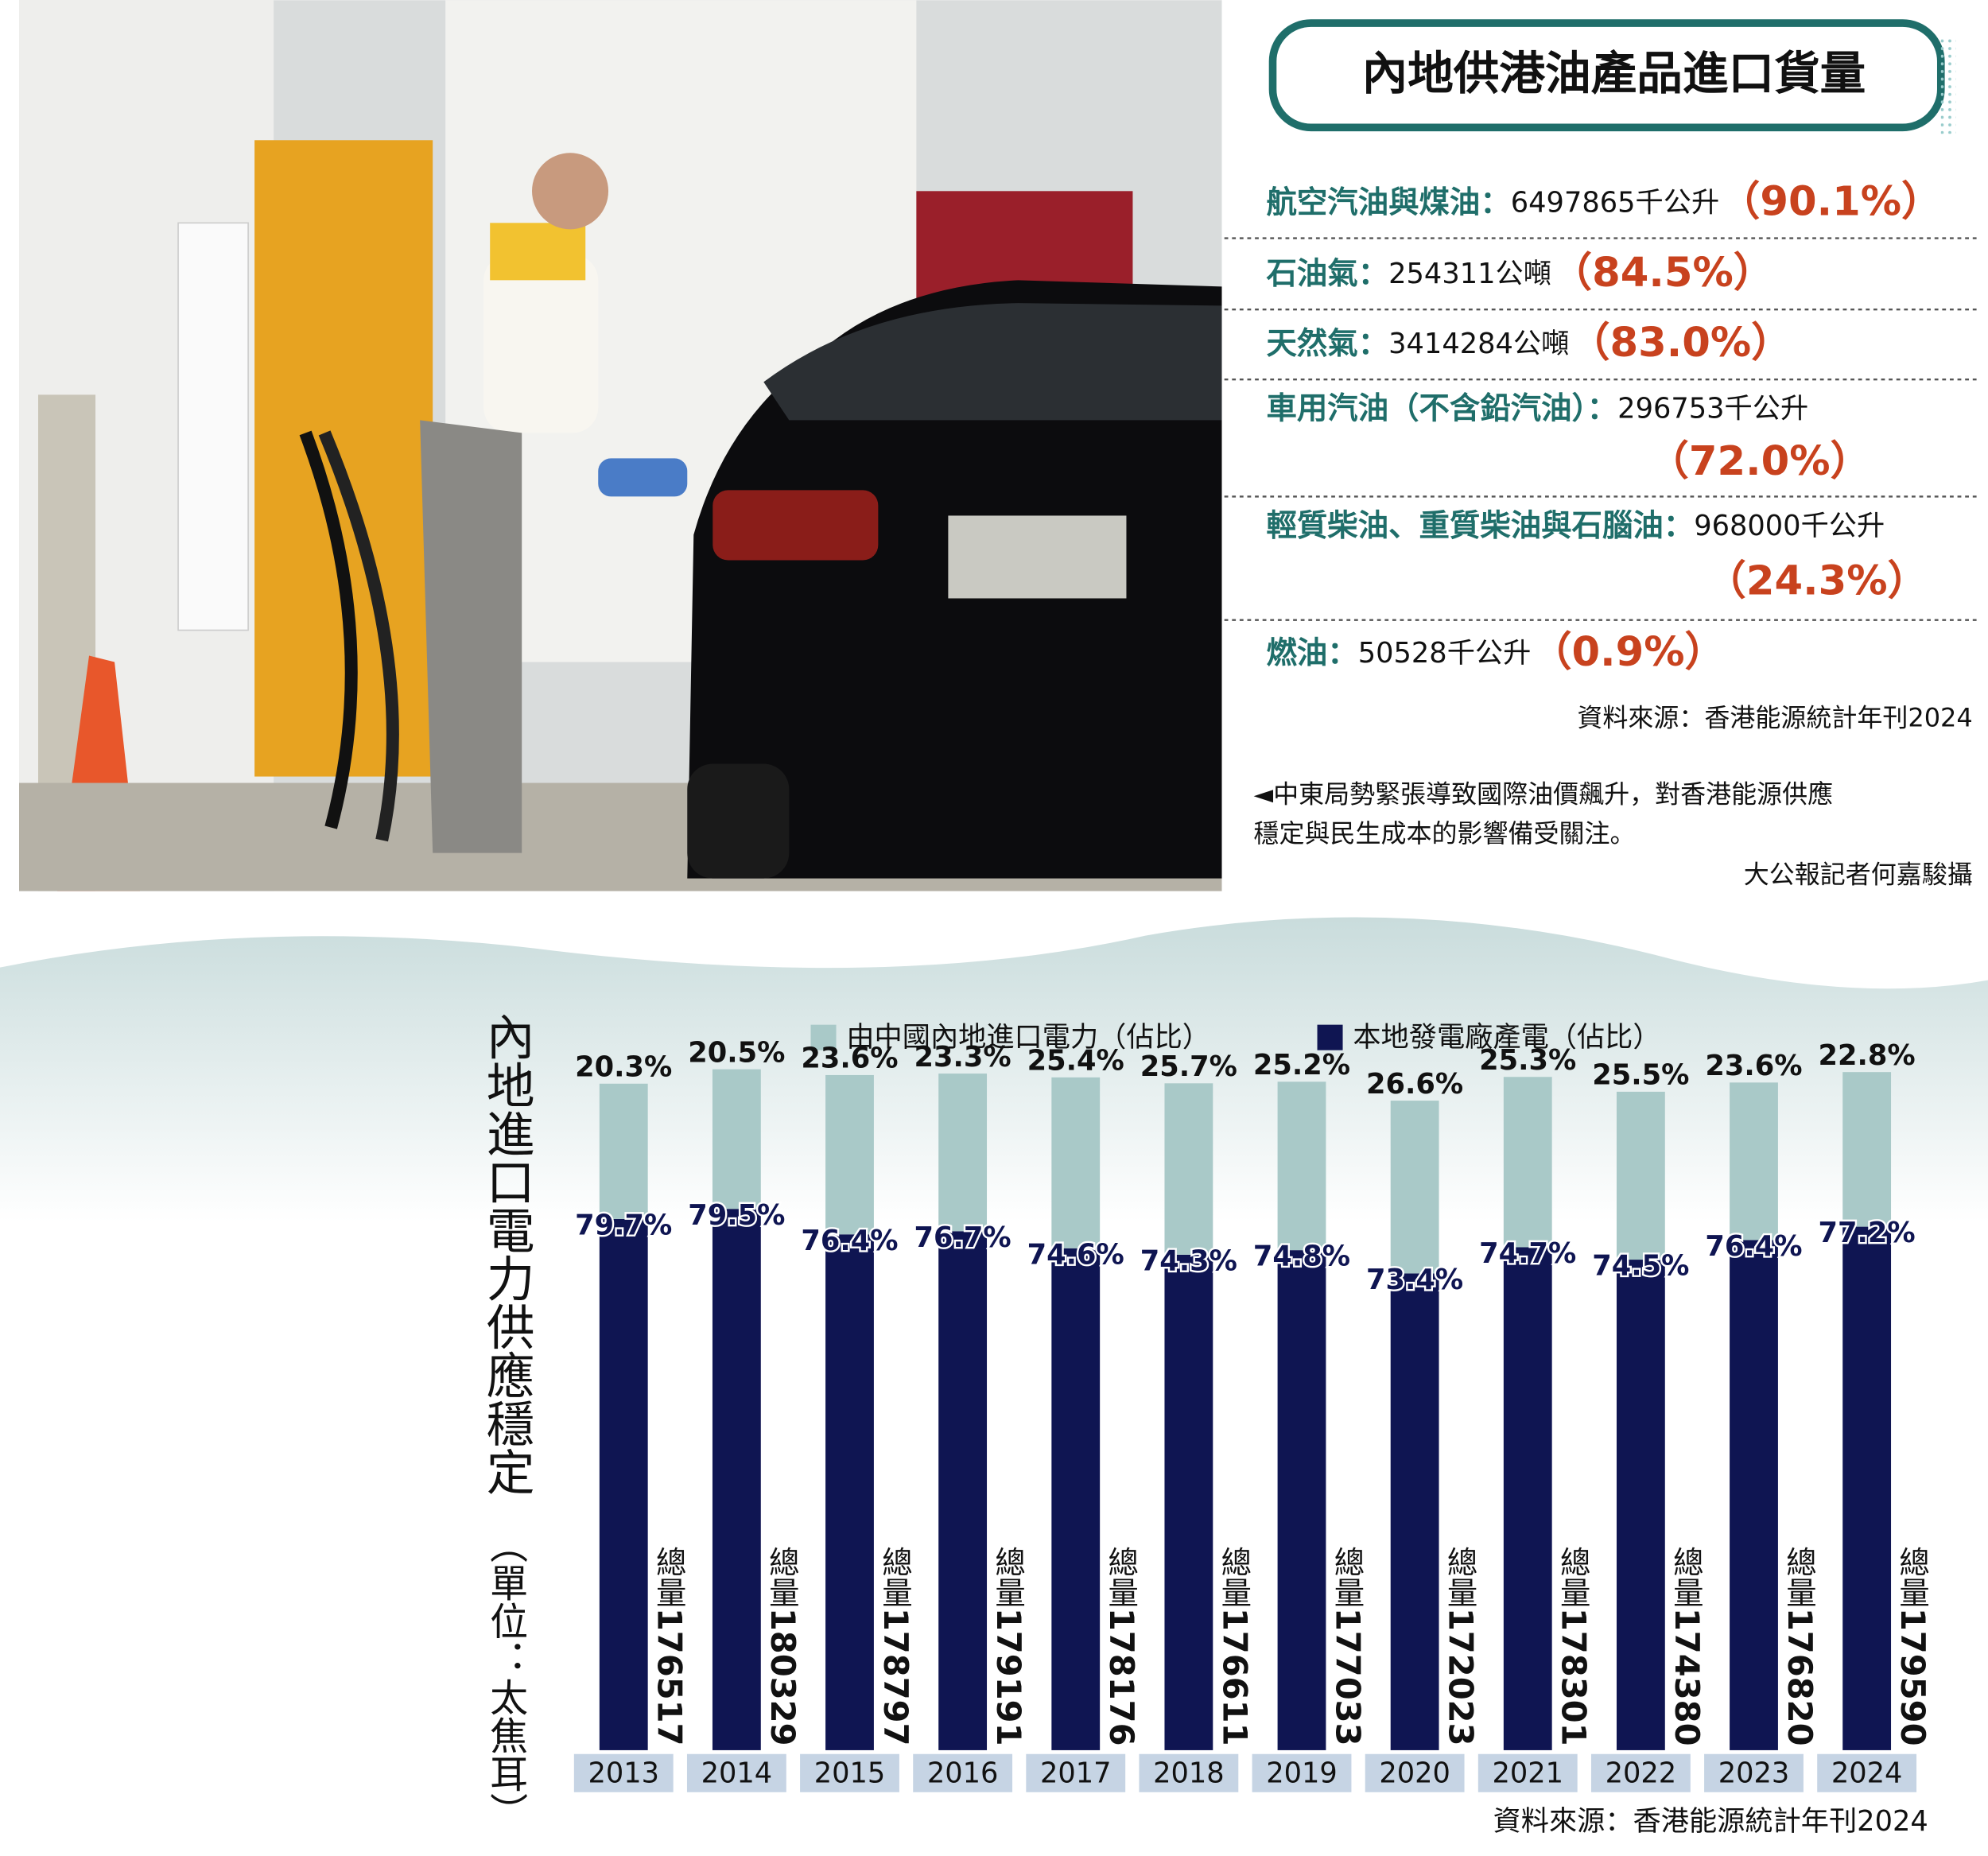  Describe the element at coordinates (1028, 1037) in the screenshot. I see `legend-label: 由中國內地進口電力（佔比）` at that location.